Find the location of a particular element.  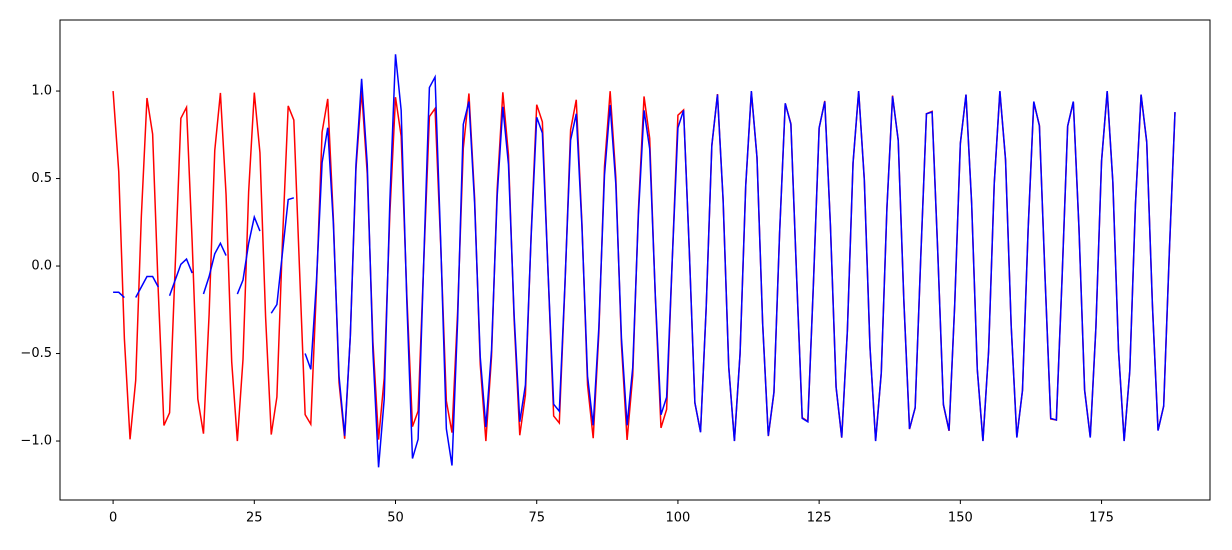

y-tick-label: 1.0 is located at coordinates (41, 91).